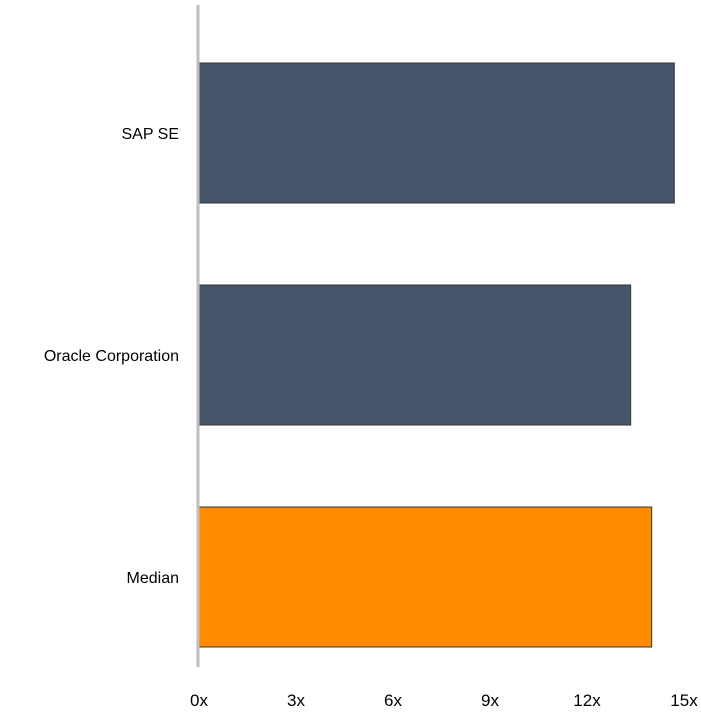 The image size is (701, 716). Describe the element at coordinates (199, 700) in the screenshot. I see `x-tick-label: 0x` at that location.